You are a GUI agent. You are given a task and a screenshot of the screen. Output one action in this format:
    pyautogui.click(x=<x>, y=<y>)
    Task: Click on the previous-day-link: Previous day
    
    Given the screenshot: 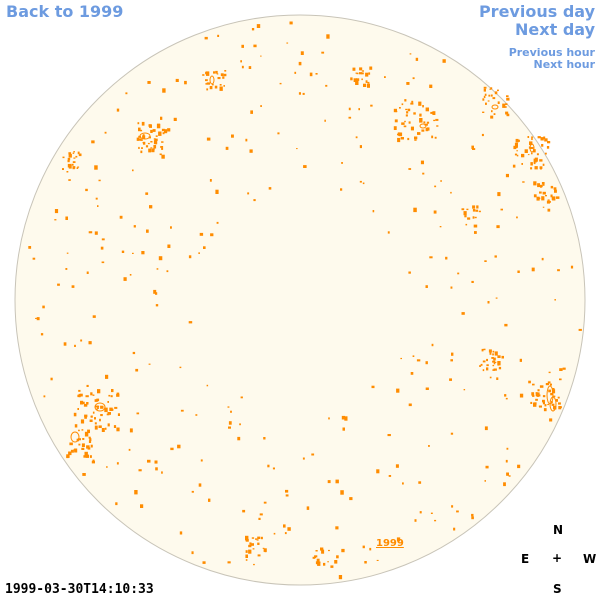 What is the action you would take?
    pyautogui.click(x=536, y=11)
    